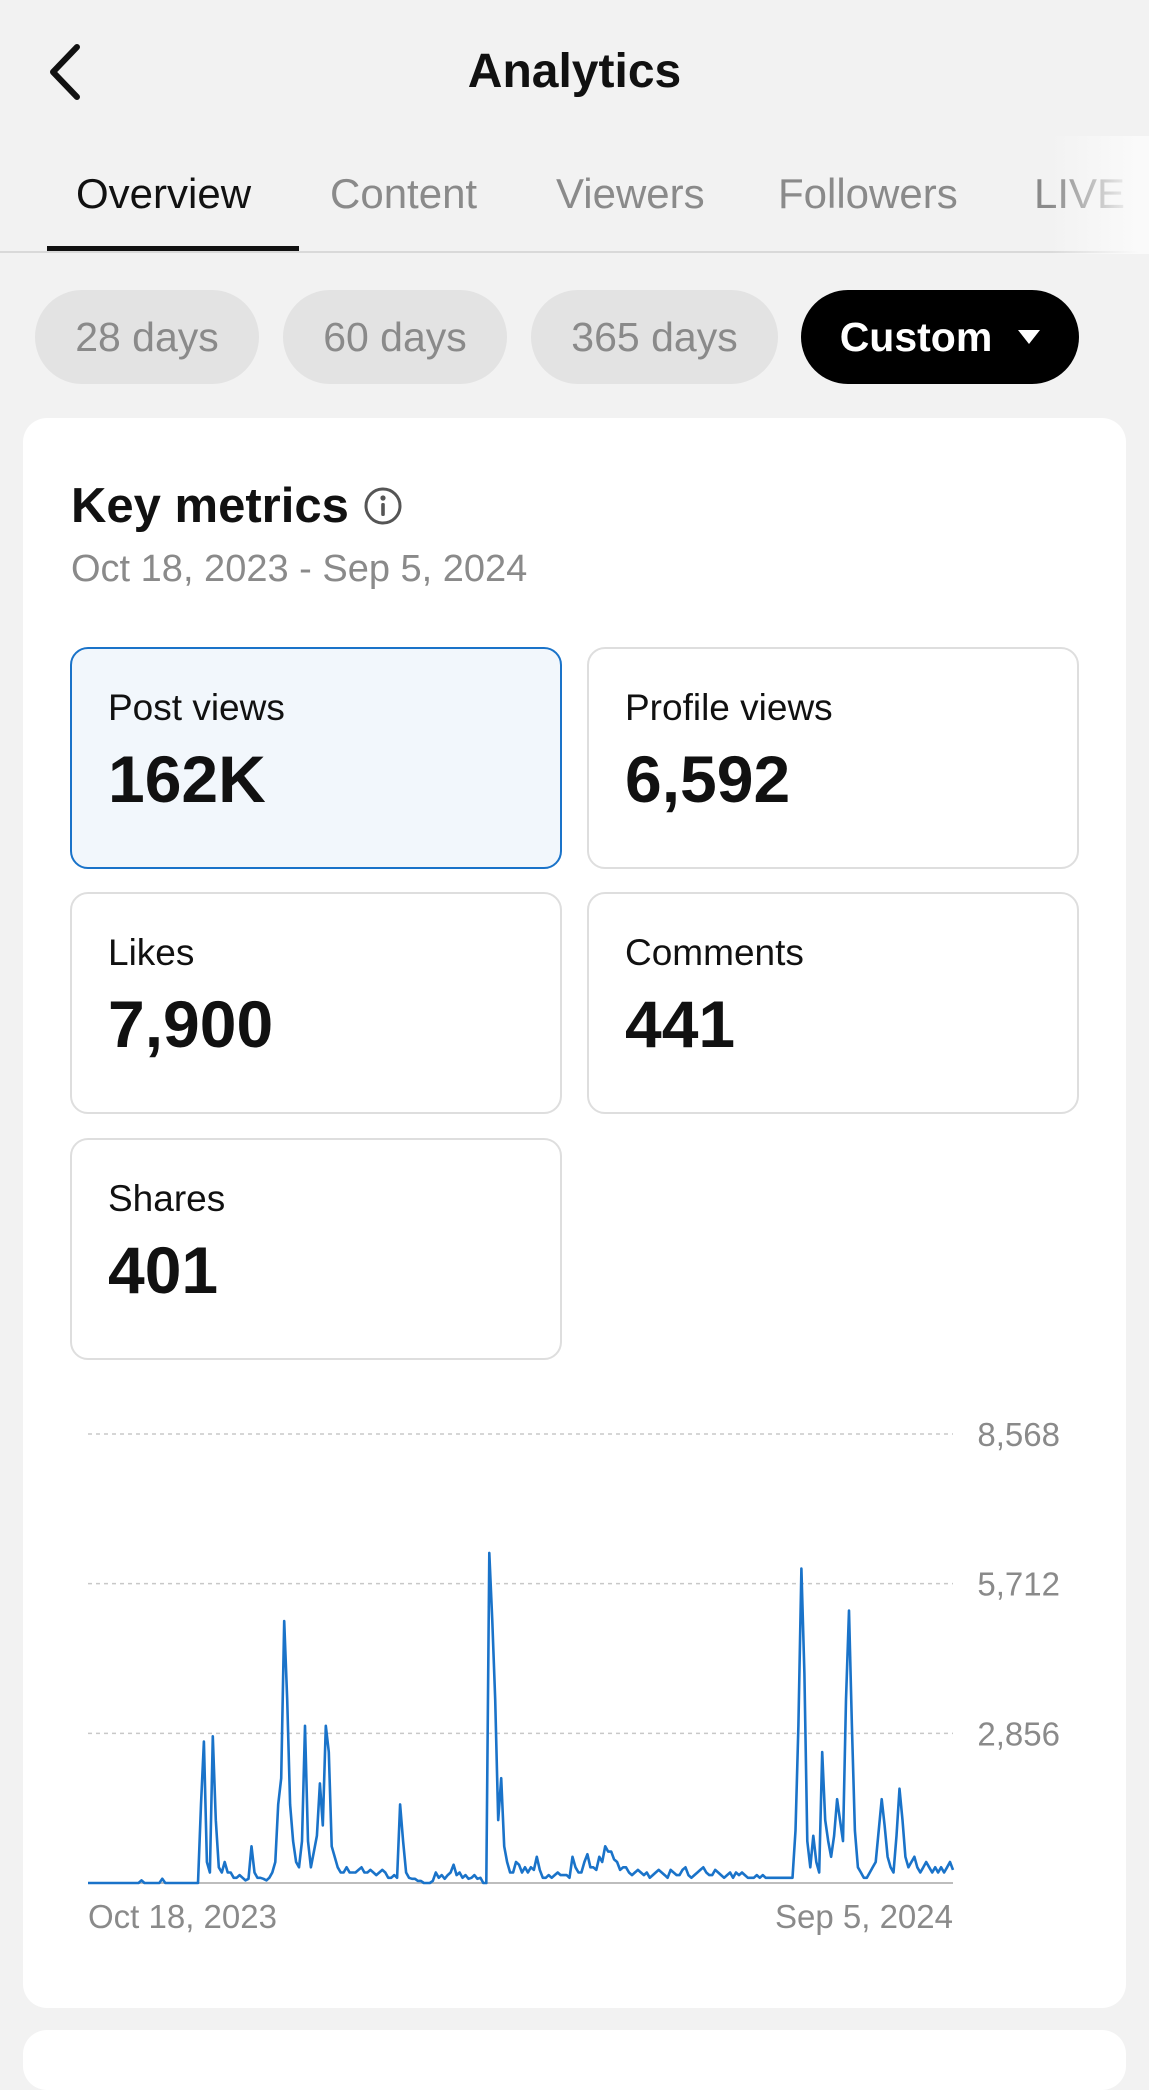 The width and height of the screenshot is (1149, 2090). I want to click on metric-value: 441, so click(680, 1024).